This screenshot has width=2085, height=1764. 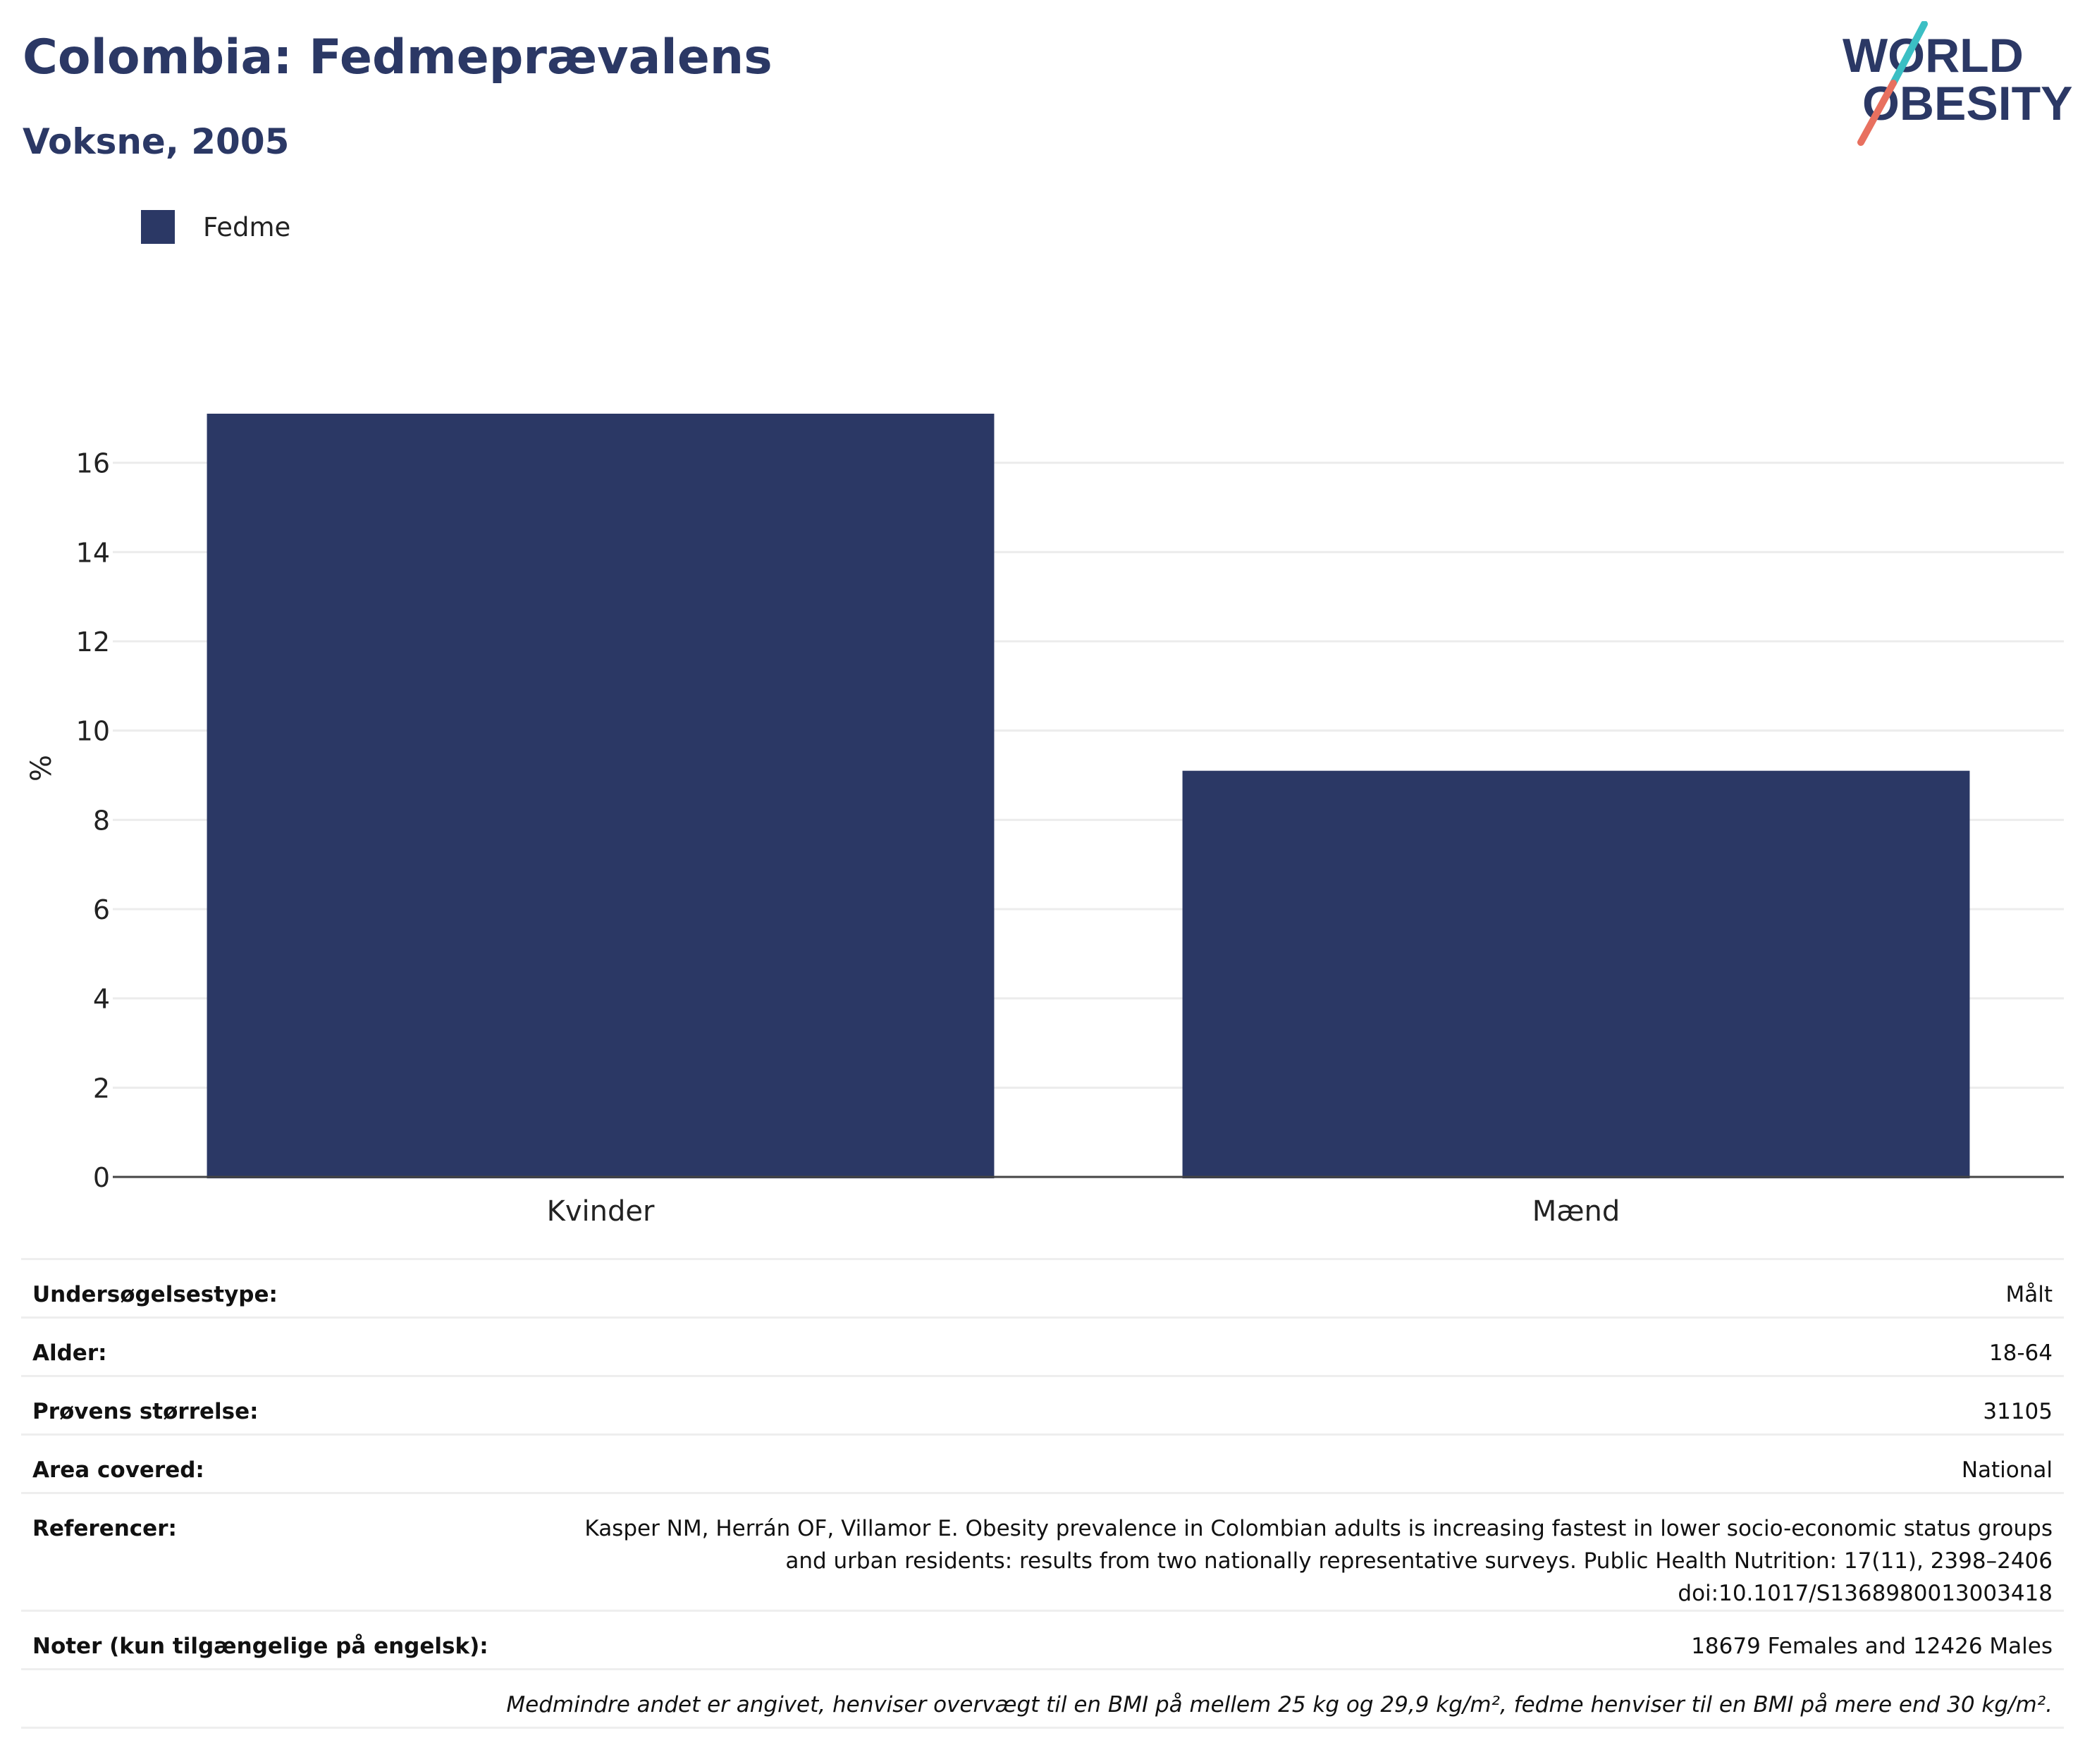 I want to click on y-tick-label: 10, so click(x=93, y=731).